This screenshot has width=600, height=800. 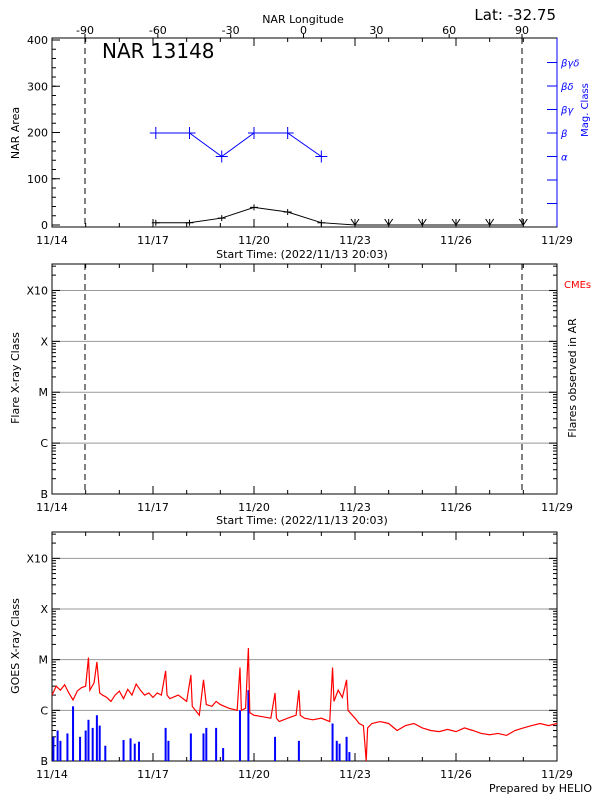 I want to click on panel3-ylabel: GOES X-ray Class, so click(x=15, y=646).